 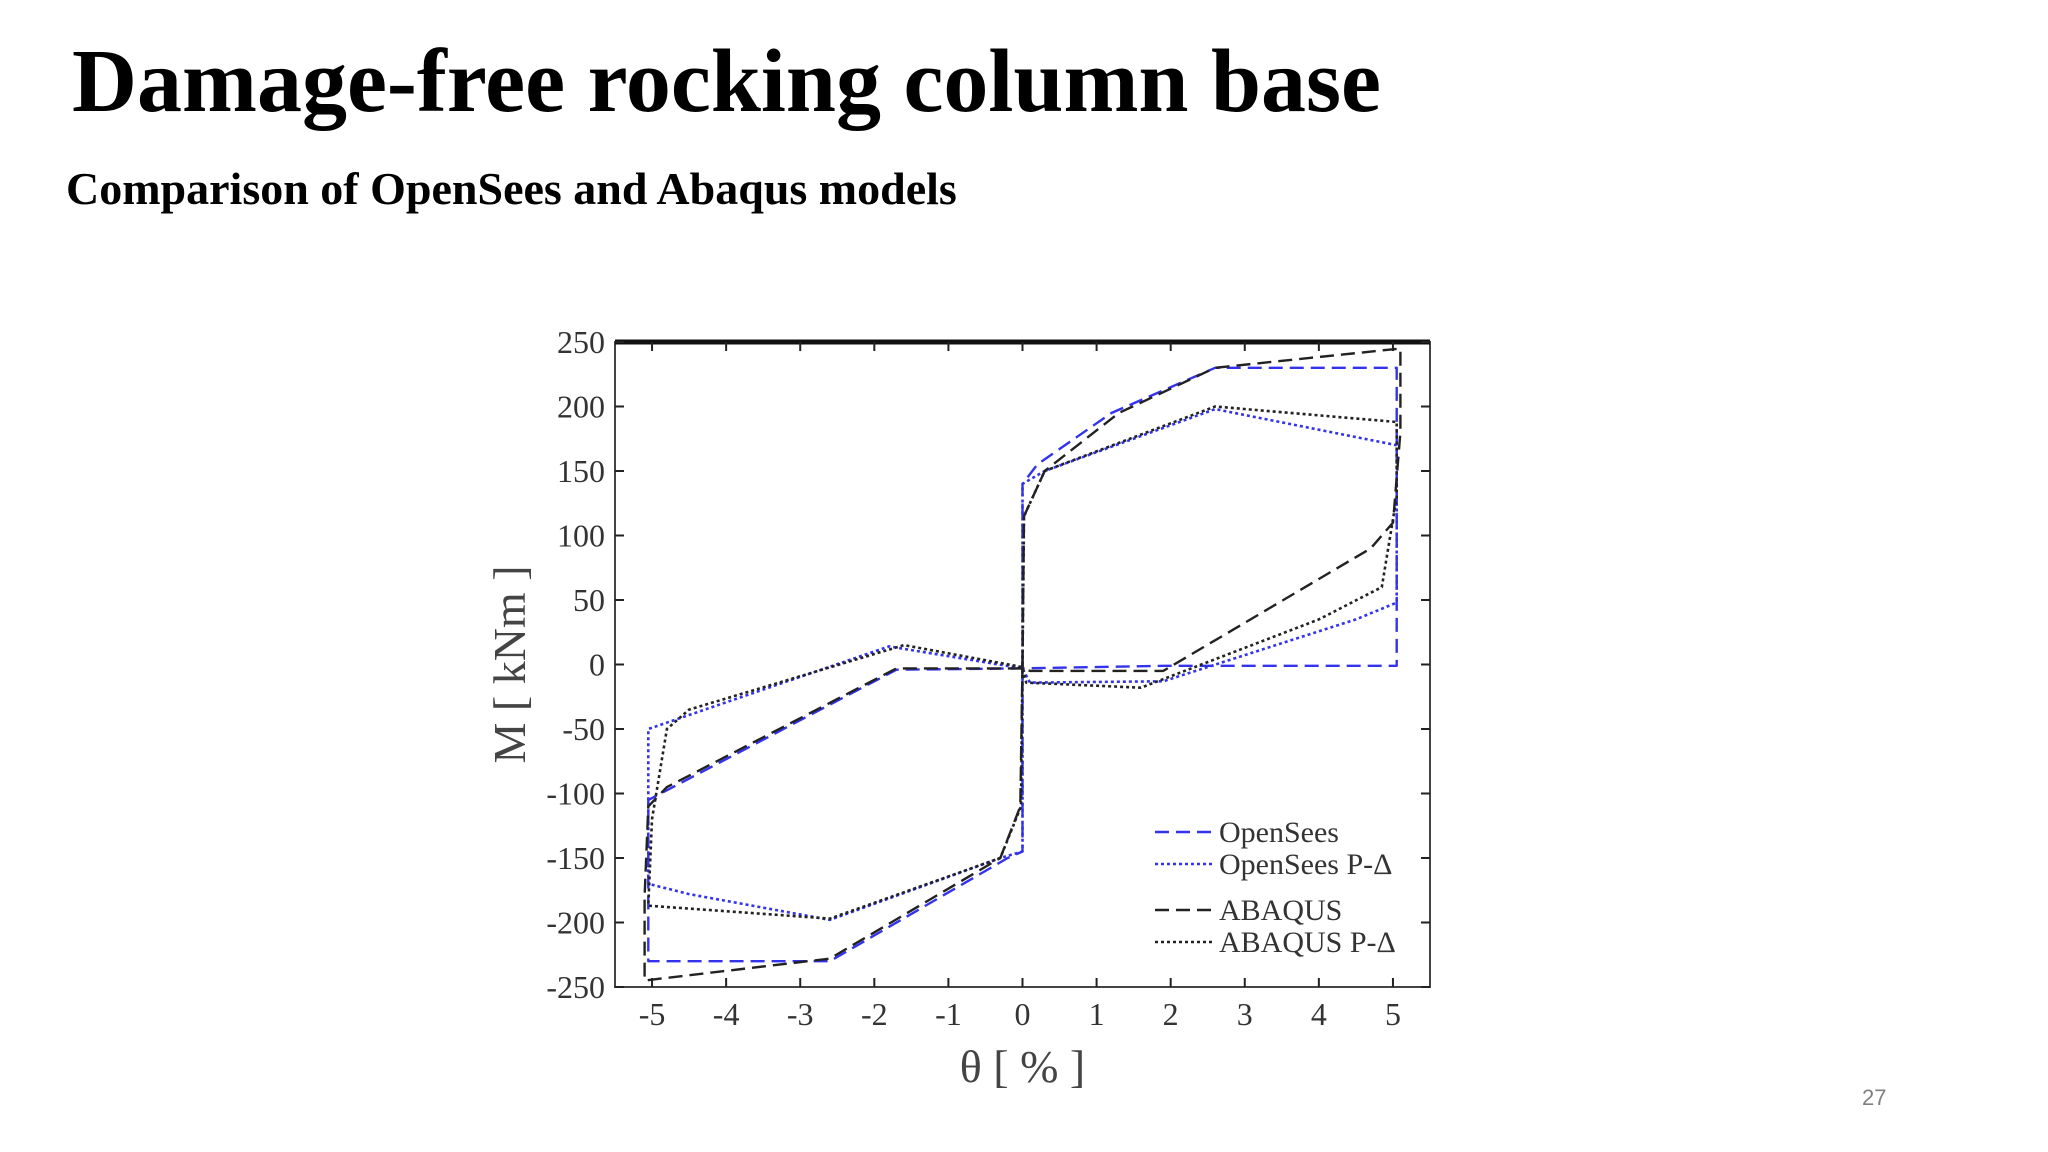 What do you see at coordinates (581, 407) in the screenshot?
I see `y-tick-label: 200` at bounding box center [581, 407].